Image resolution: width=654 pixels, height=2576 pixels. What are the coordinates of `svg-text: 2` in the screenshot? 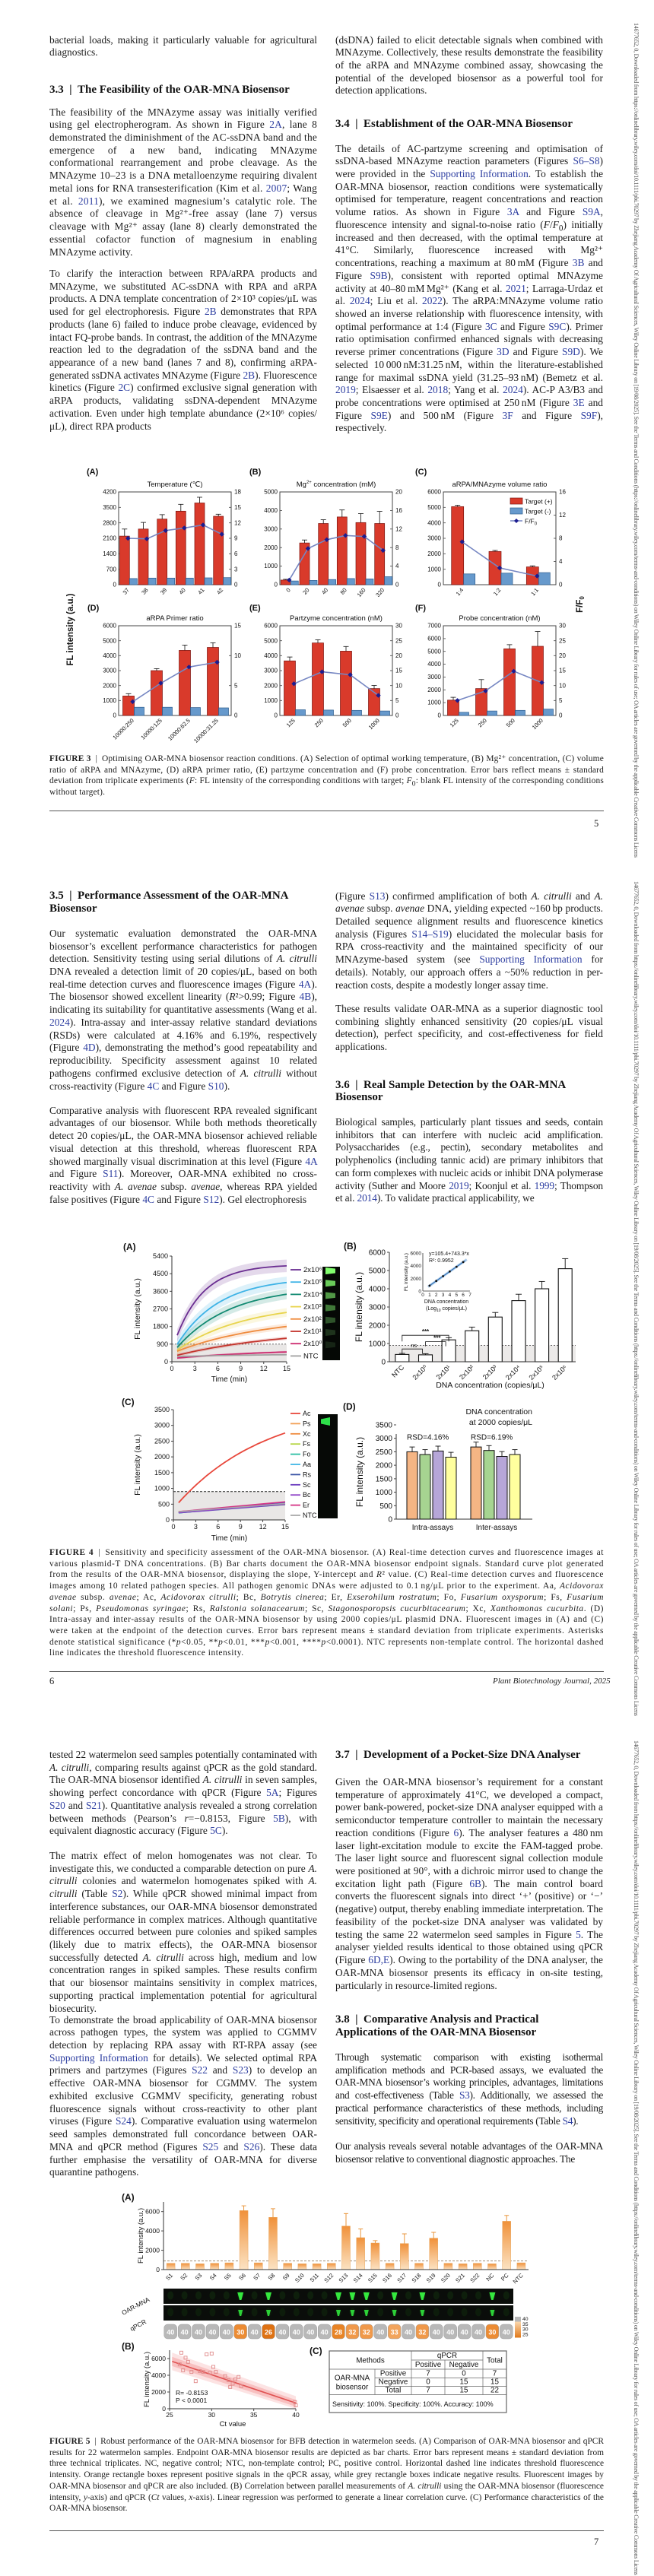 It's located at (436, 1296).